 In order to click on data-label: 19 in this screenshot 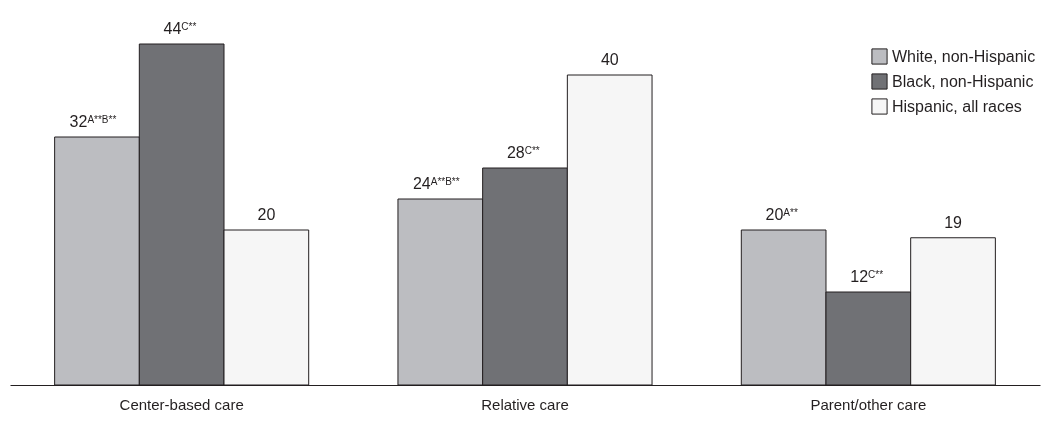, I will do `click(953, 222)`.